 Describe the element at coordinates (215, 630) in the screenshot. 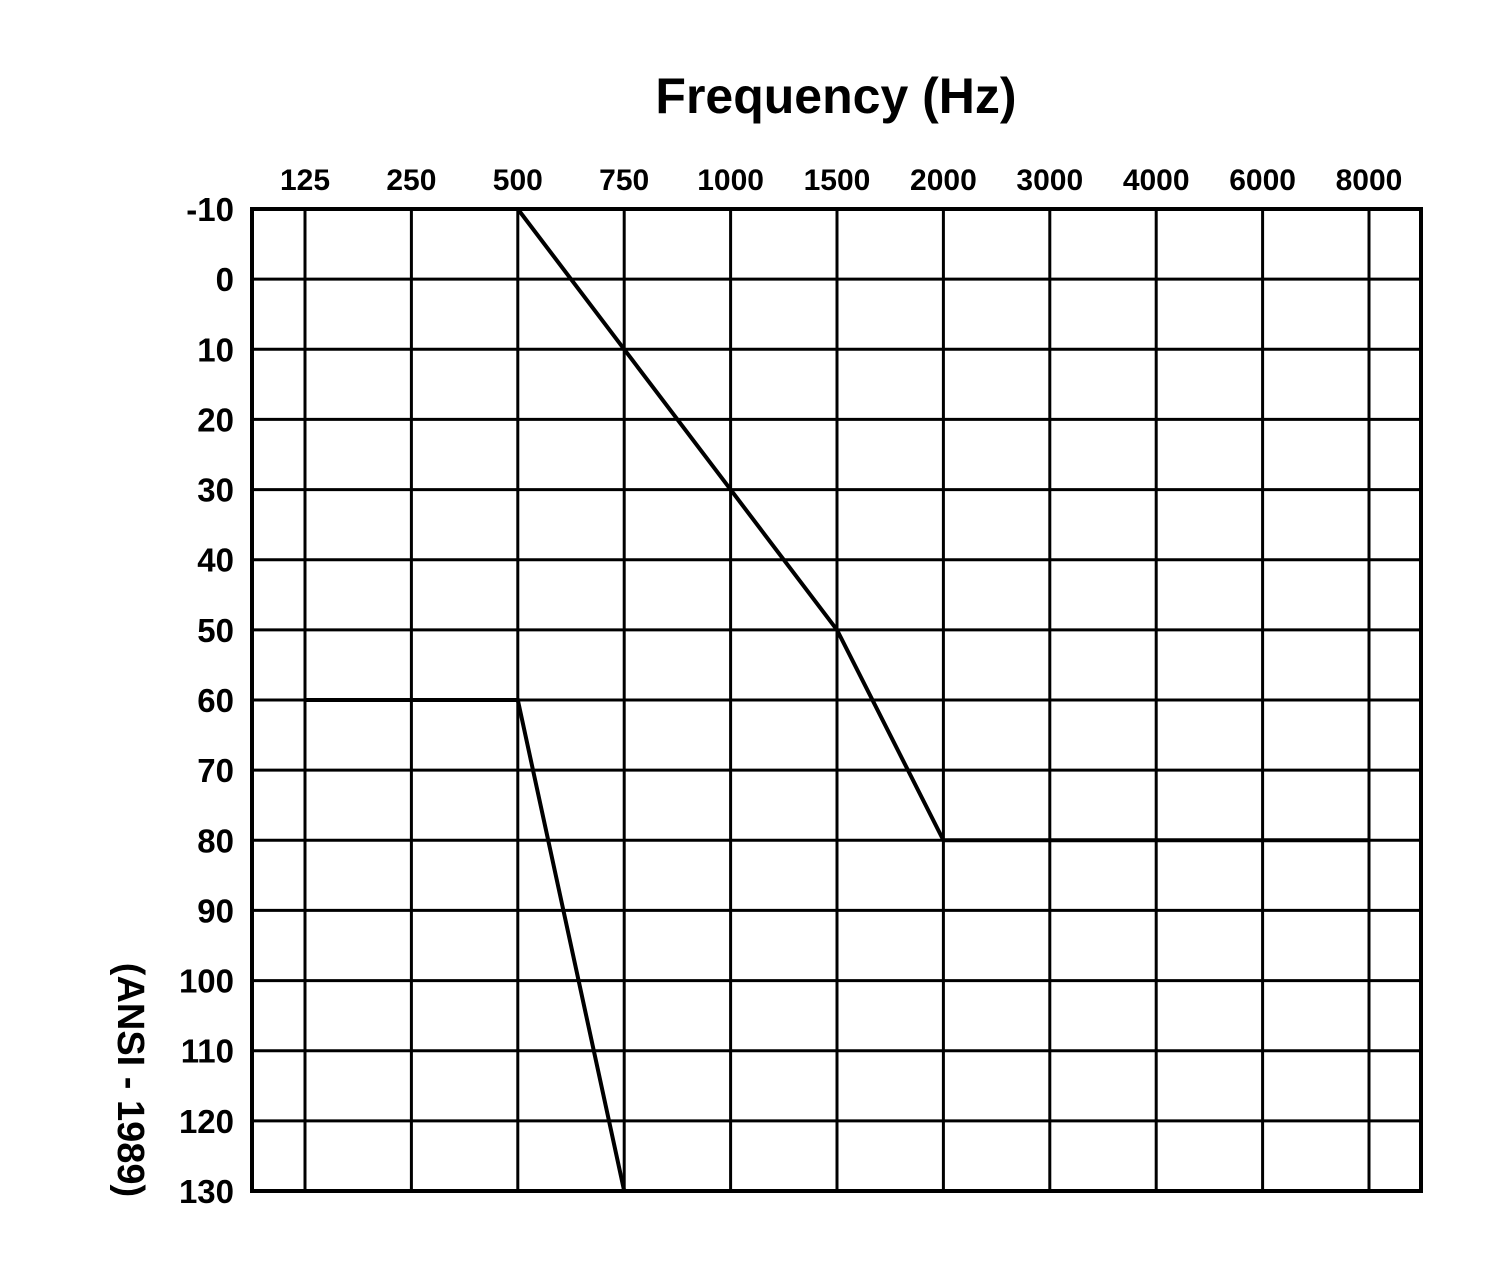

I see `y-tick-50: 50` at that location.